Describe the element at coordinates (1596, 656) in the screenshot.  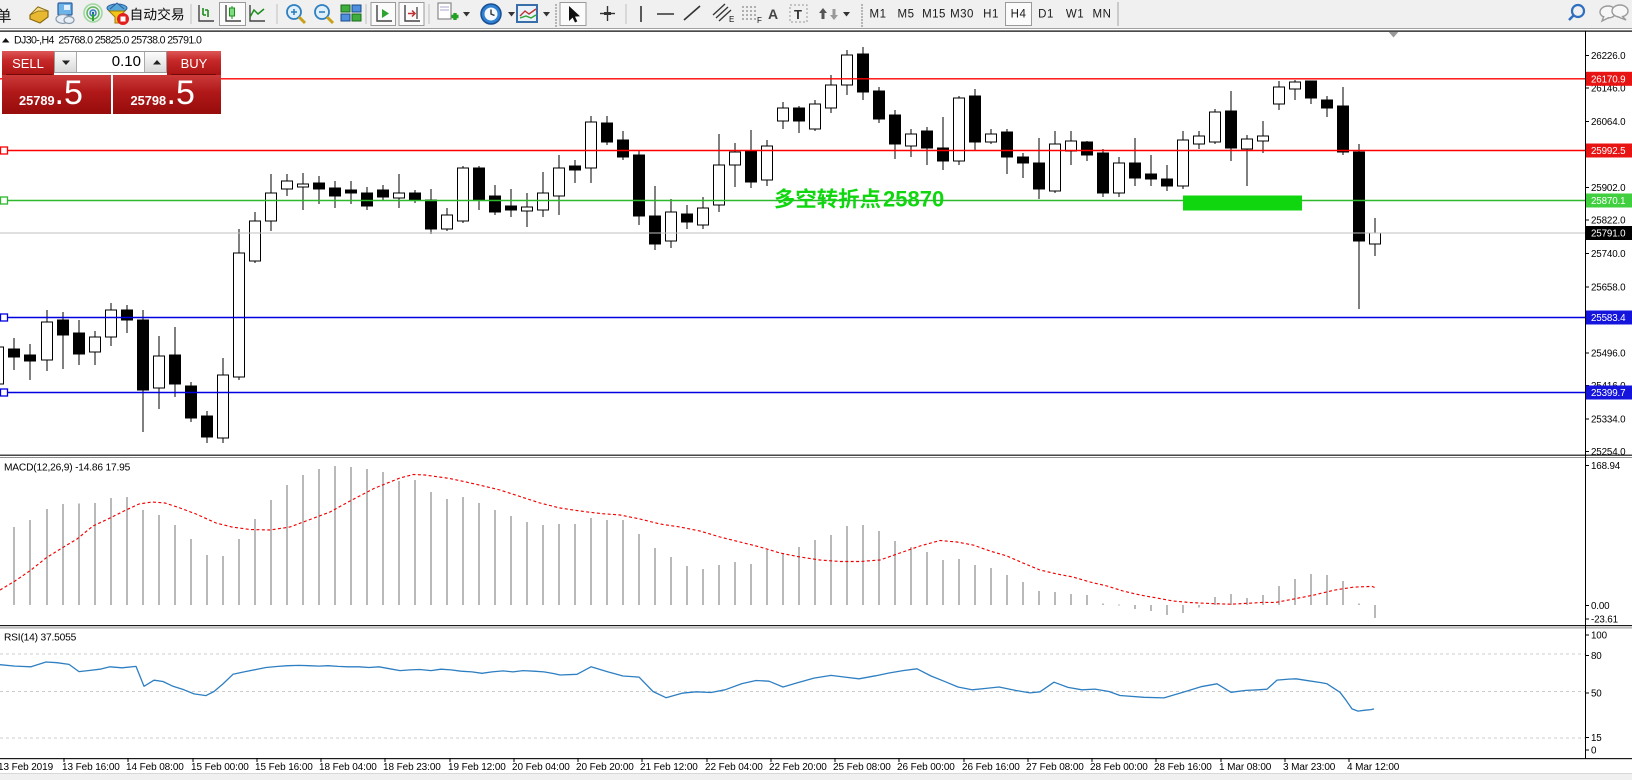
I see `svg-text: 80` at that location.